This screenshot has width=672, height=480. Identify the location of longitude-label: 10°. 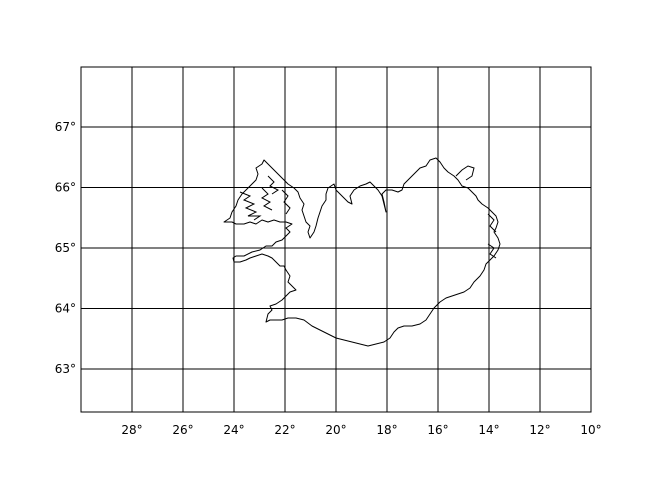
(590, 430).